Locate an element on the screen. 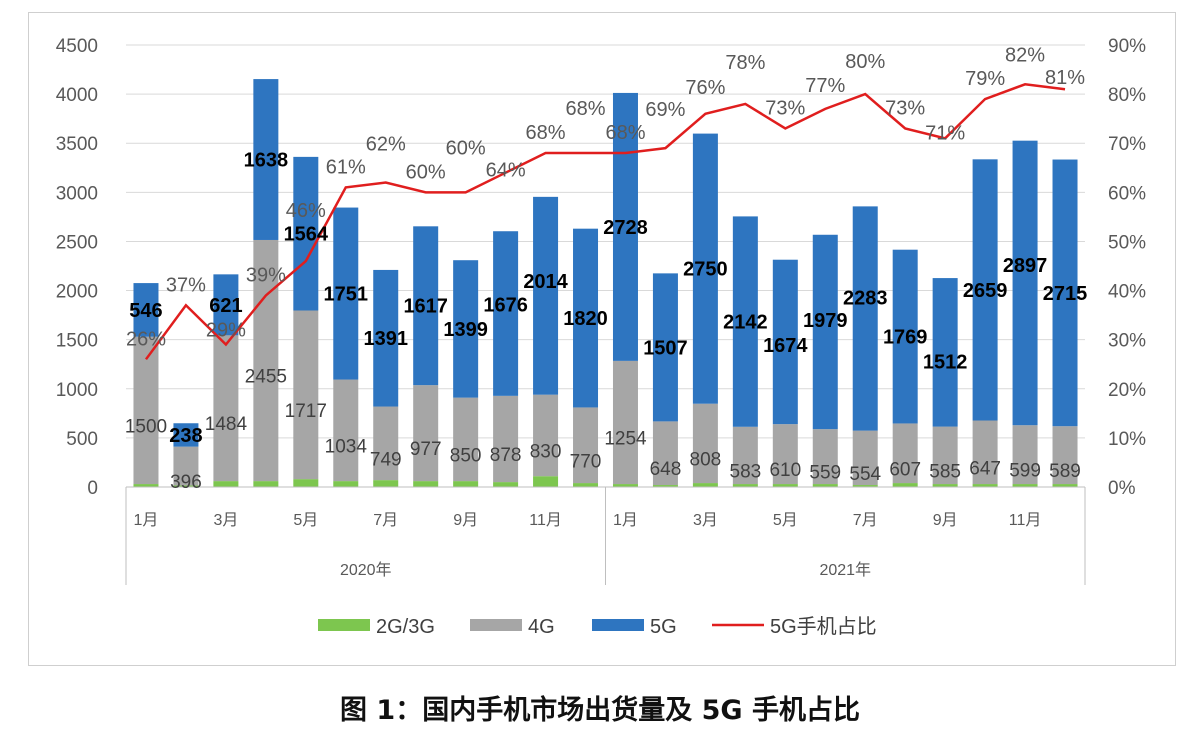 The width and height of the screenshot is (1200, 740). y-tick-label: 2500 is located at coordinates (77, 242).